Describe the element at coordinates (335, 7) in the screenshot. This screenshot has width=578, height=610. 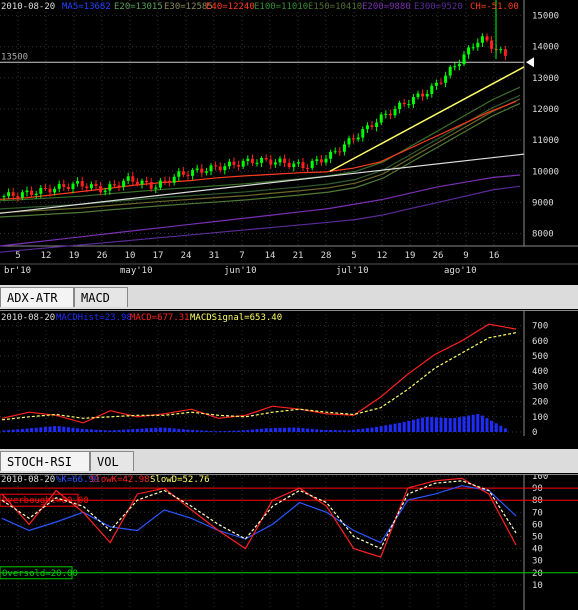
I see `legend-entry: E150=10410` at that location.